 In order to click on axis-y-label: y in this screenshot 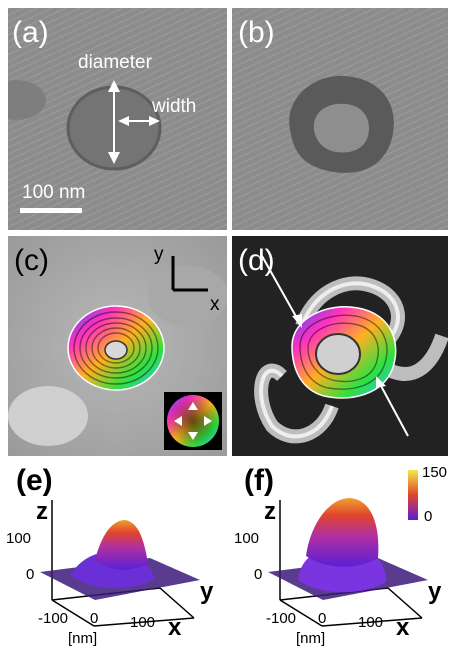, I will do `click(159, 254)`.